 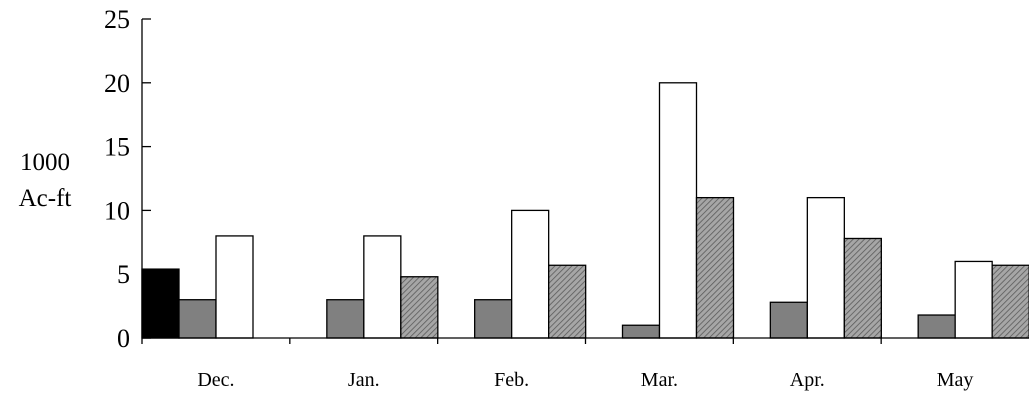 I want to click on y-axis-label-line1: 1000, so click(x=45, y=162).